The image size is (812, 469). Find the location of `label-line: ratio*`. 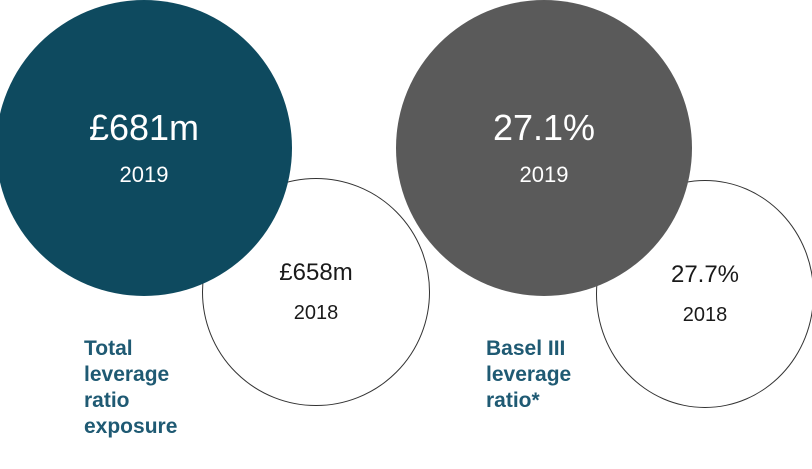

label-line: ratio* is located at coordinates (513, 400).